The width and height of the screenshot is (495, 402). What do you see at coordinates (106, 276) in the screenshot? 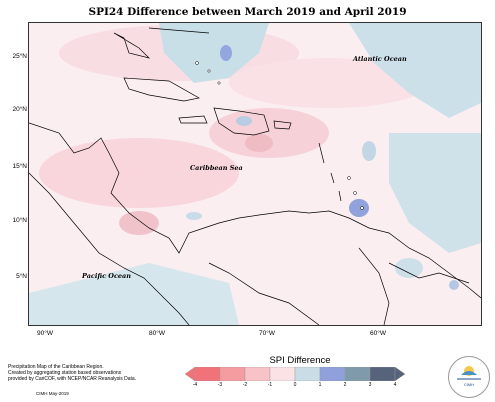
I see `pacific-ocean-label: Pacific Ocean` at bounding box center [106, 276].